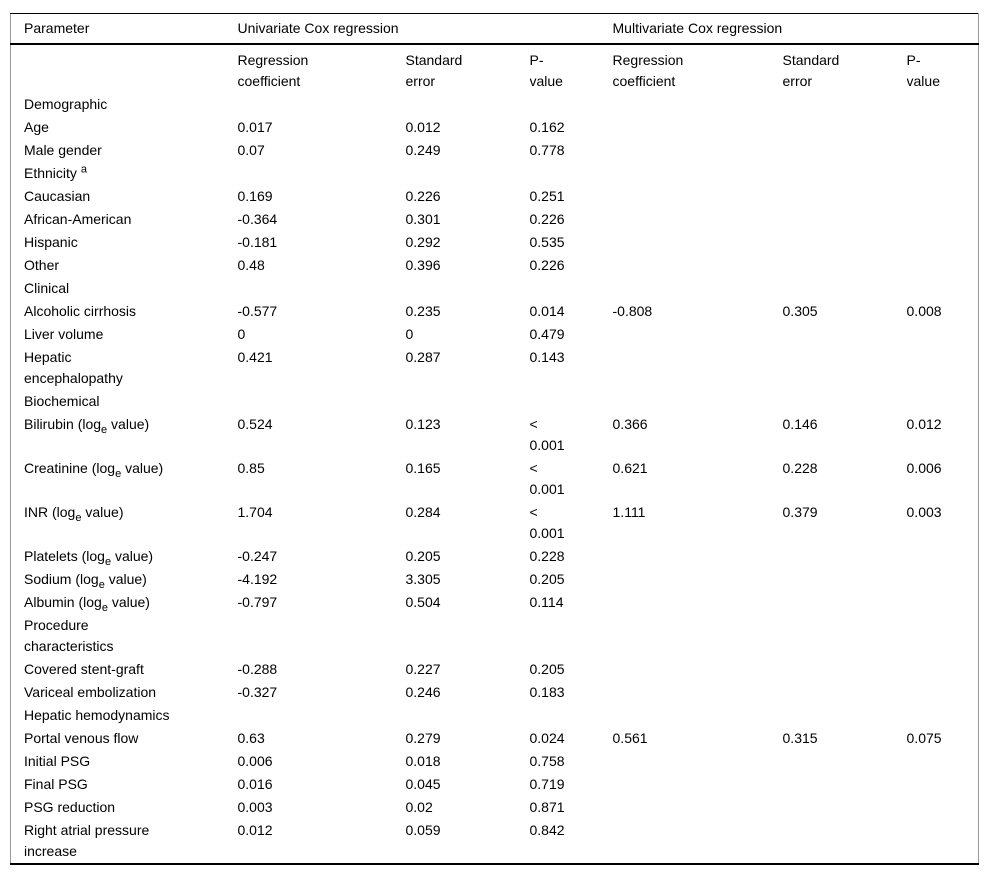 The height and width of the screenshot is (876, 992). I want to click on uni-regression-coefficient-cell: -0.181, so click(257, 241).